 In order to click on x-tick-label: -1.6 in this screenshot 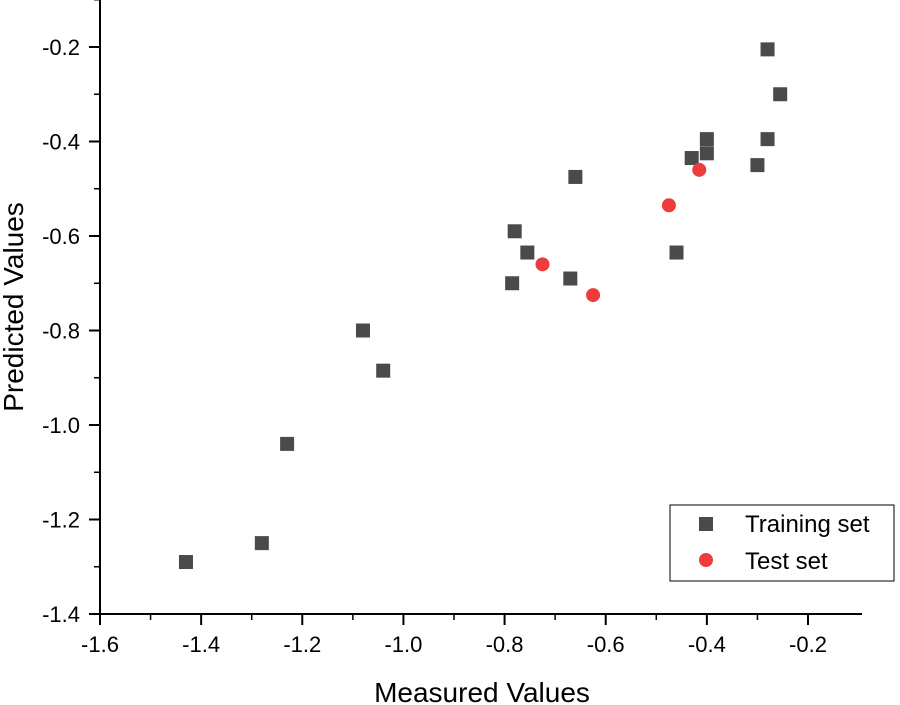, I will do `click(100, 644)`.